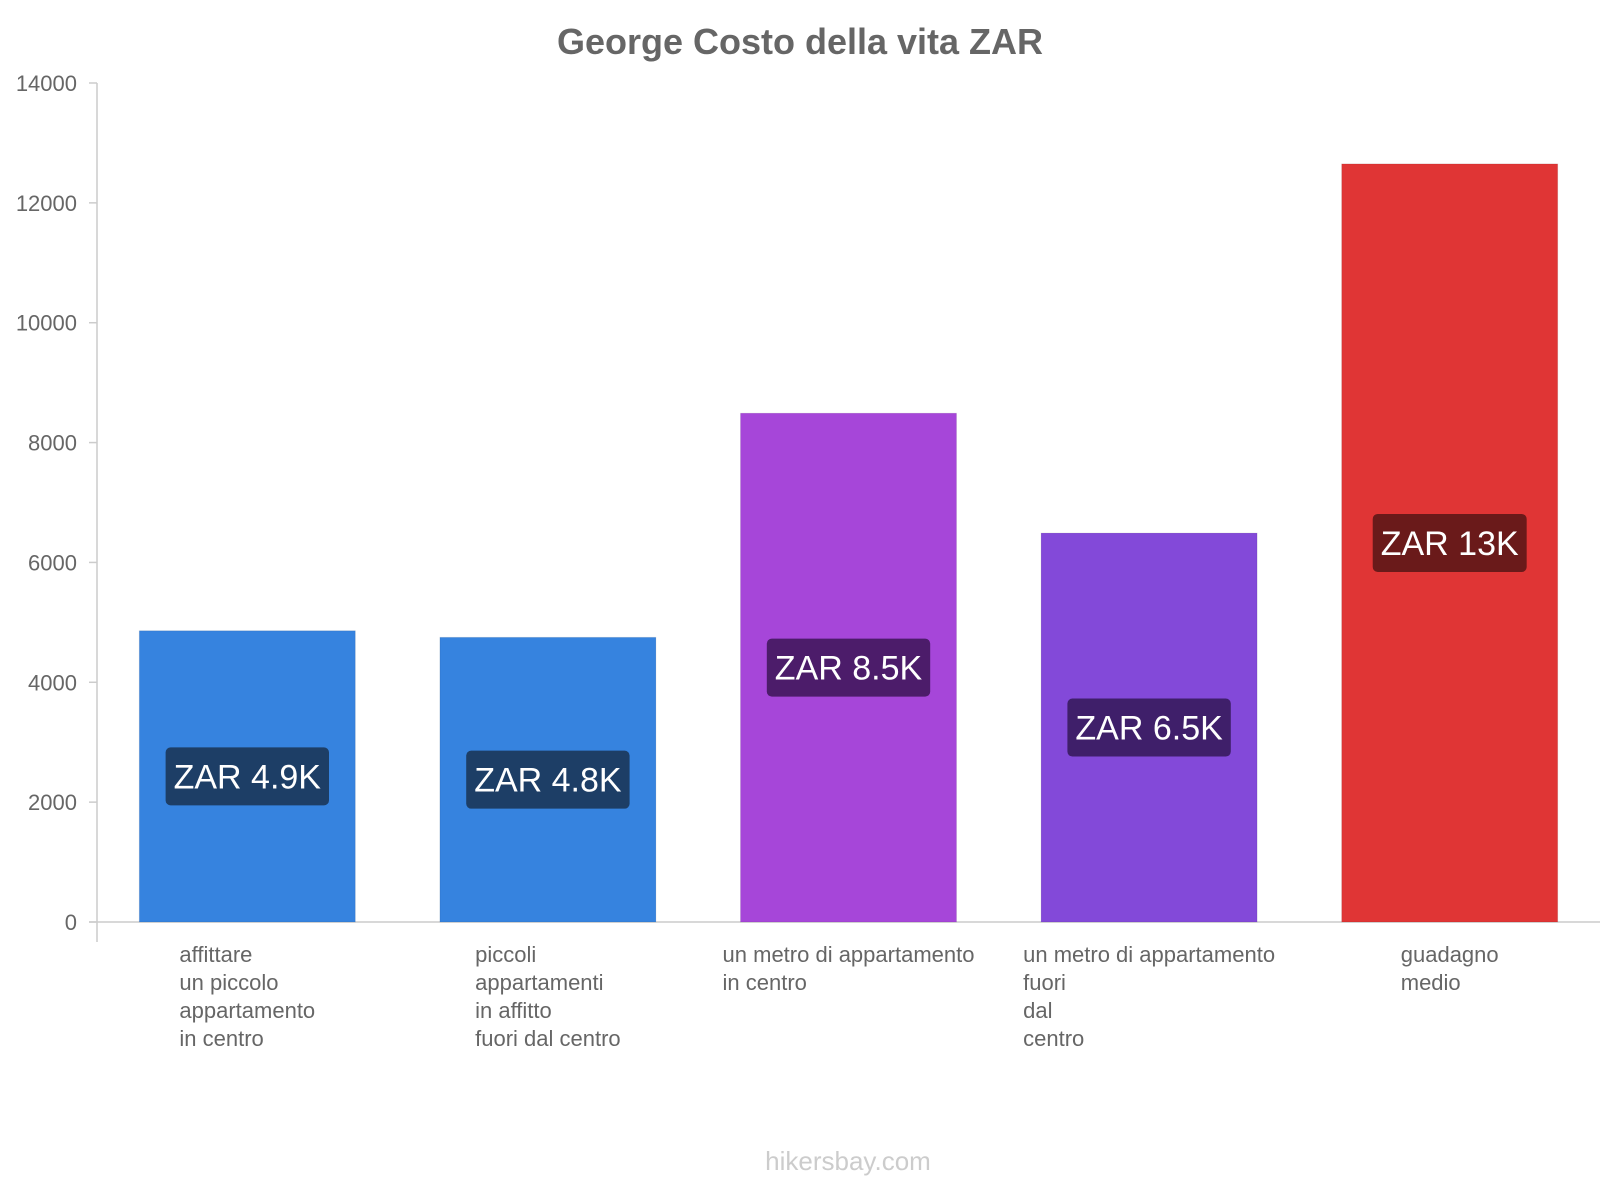  What do you see at coordinates (1450, 968) in the screenshot?
I see `category-label: guadagno medio` at bounding box center [1450, 968].